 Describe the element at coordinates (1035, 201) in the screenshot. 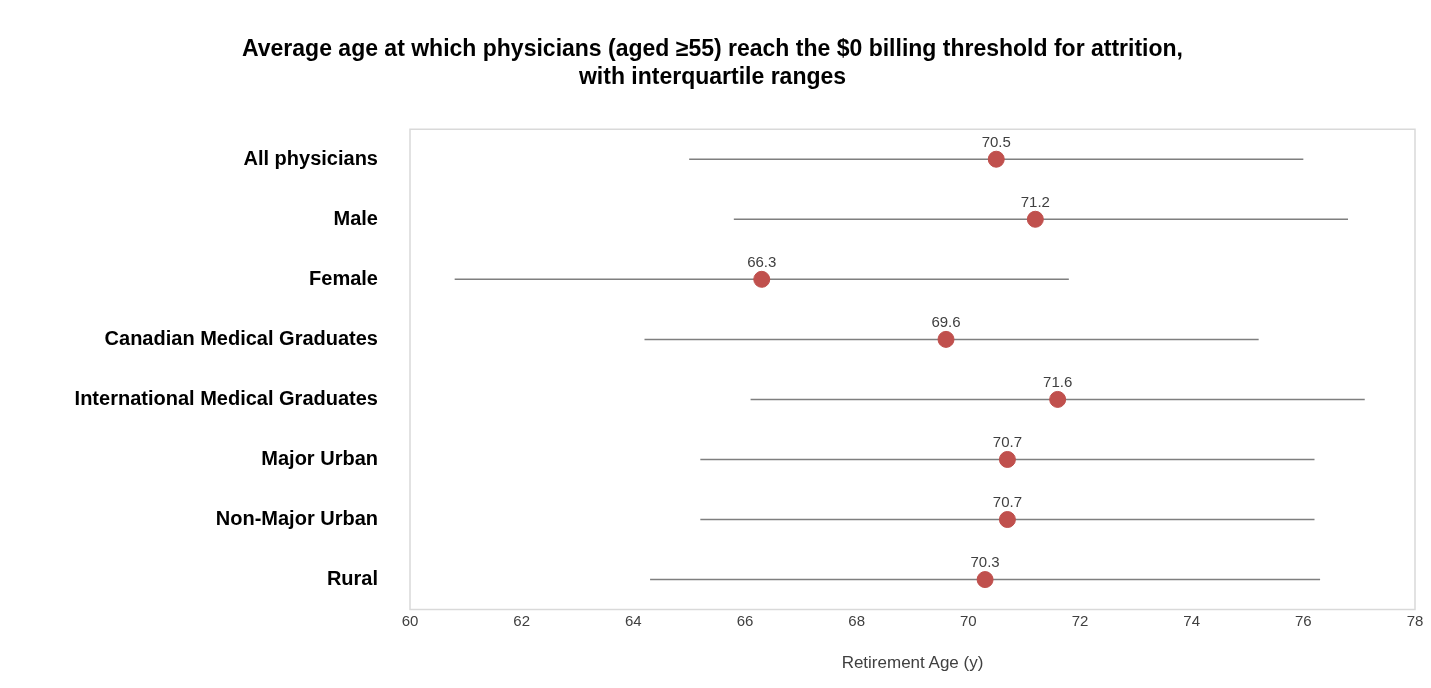

I see `data-label: 71.2` at that location.